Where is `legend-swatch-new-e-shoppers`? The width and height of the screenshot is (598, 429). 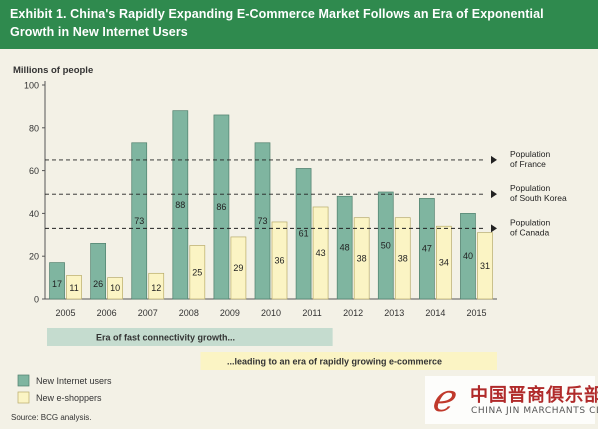 legend-swatch-new-e-shoppers is located at coordinates (23, 397).